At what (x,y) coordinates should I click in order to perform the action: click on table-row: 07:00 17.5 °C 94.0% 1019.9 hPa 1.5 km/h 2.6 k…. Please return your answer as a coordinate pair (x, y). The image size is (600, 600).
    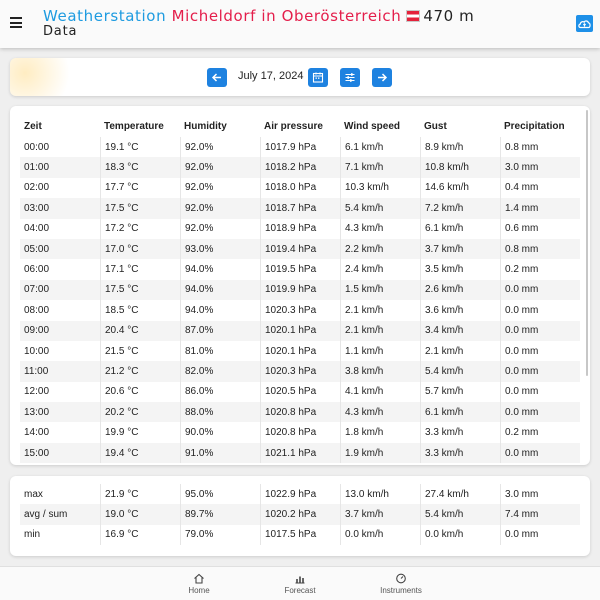
    Looking at the image, I should click on (300, 290).